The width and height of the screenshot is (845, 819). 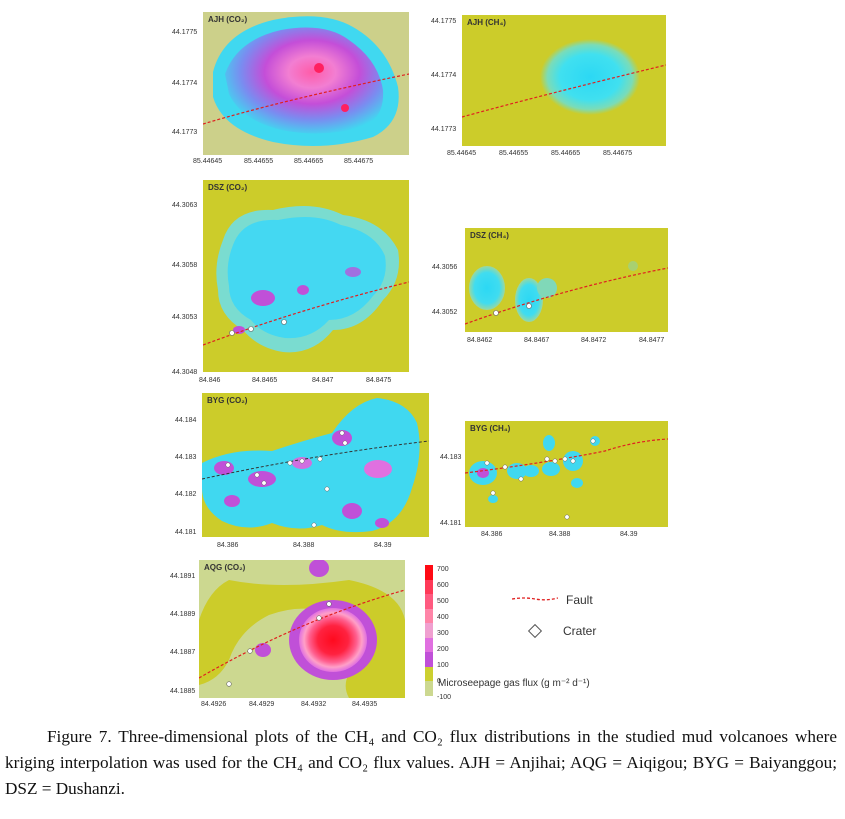 I want to click on x-tick: 84.8467, so click(x=537, y=340).